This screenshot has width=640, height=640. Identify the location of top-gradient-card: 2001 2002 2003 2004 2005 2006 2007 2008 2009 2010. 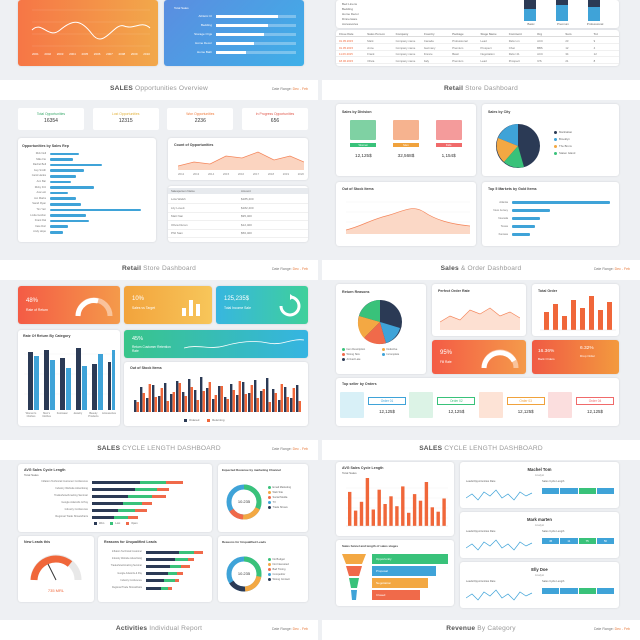
(88, 33).